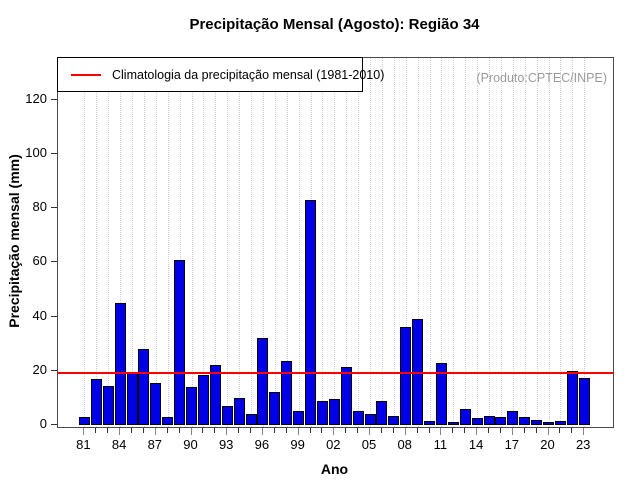 The image size is (640, 500). Describe the element at coordinates (334, 469) in the screenshot. I see `x-axis-label: Ano` at that location.